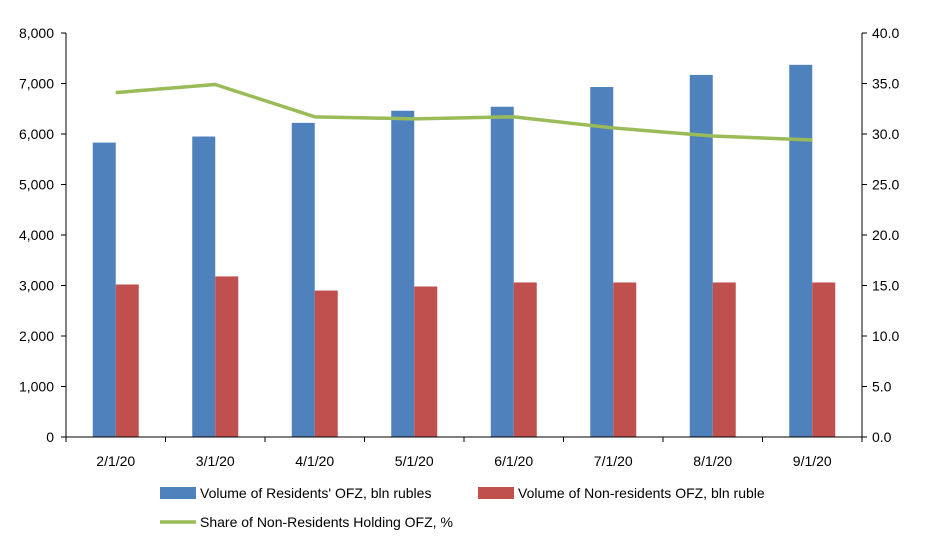  What do you see at coordinates (625, 359) in the screenshot?
I see `bar-2-7/1/20` at bounding box center [625, 359].